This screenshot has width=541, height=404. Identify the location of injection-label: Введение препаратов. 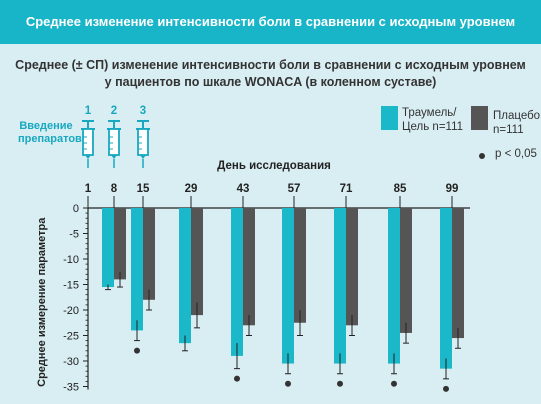
(50, 132).